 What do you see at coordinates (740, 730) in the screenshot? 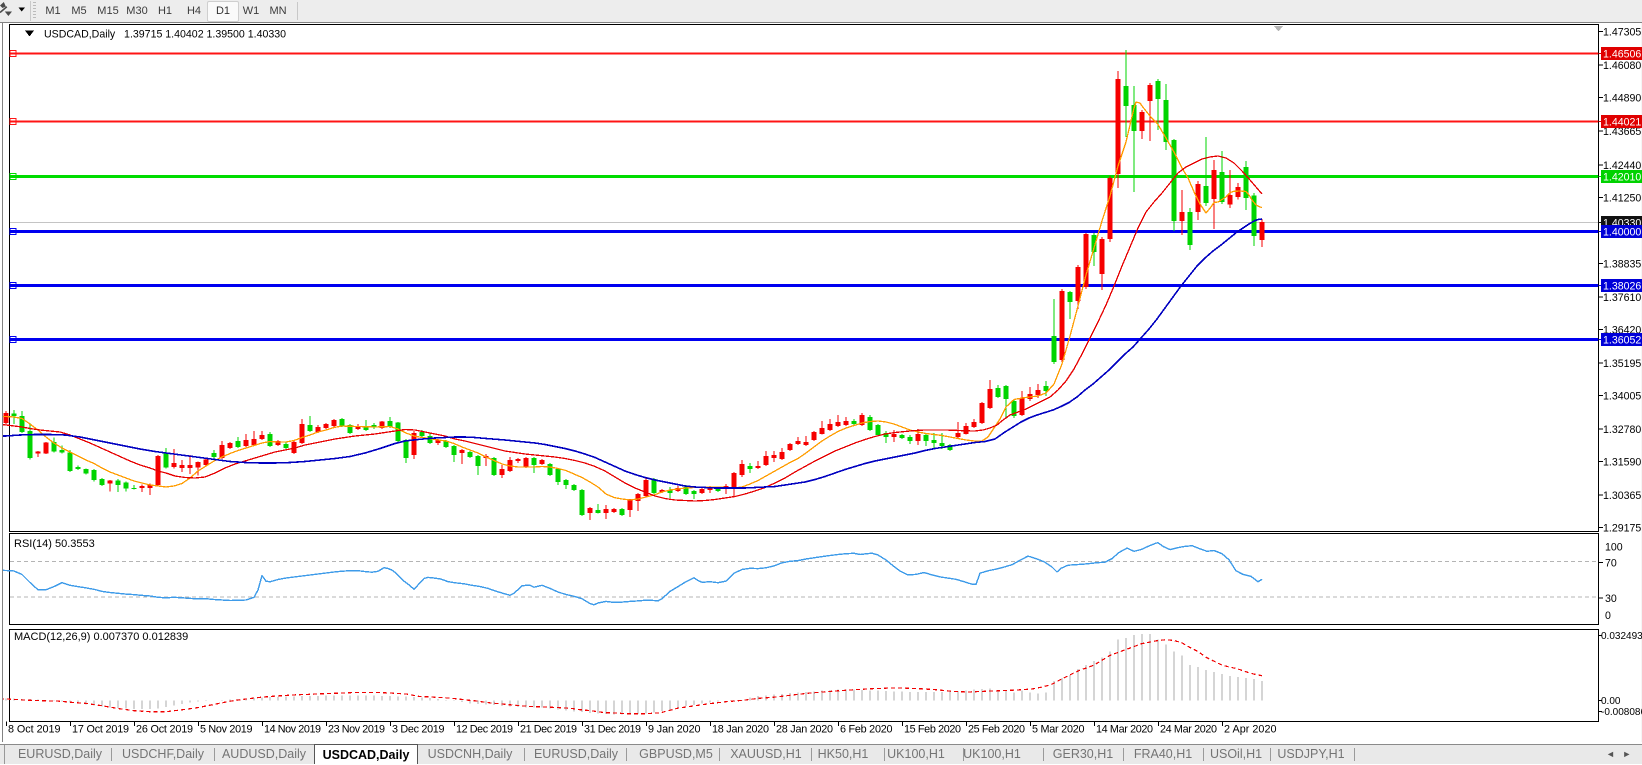
I see `svg-text: 18 Jan 2020` at bounding box center [740, 730].